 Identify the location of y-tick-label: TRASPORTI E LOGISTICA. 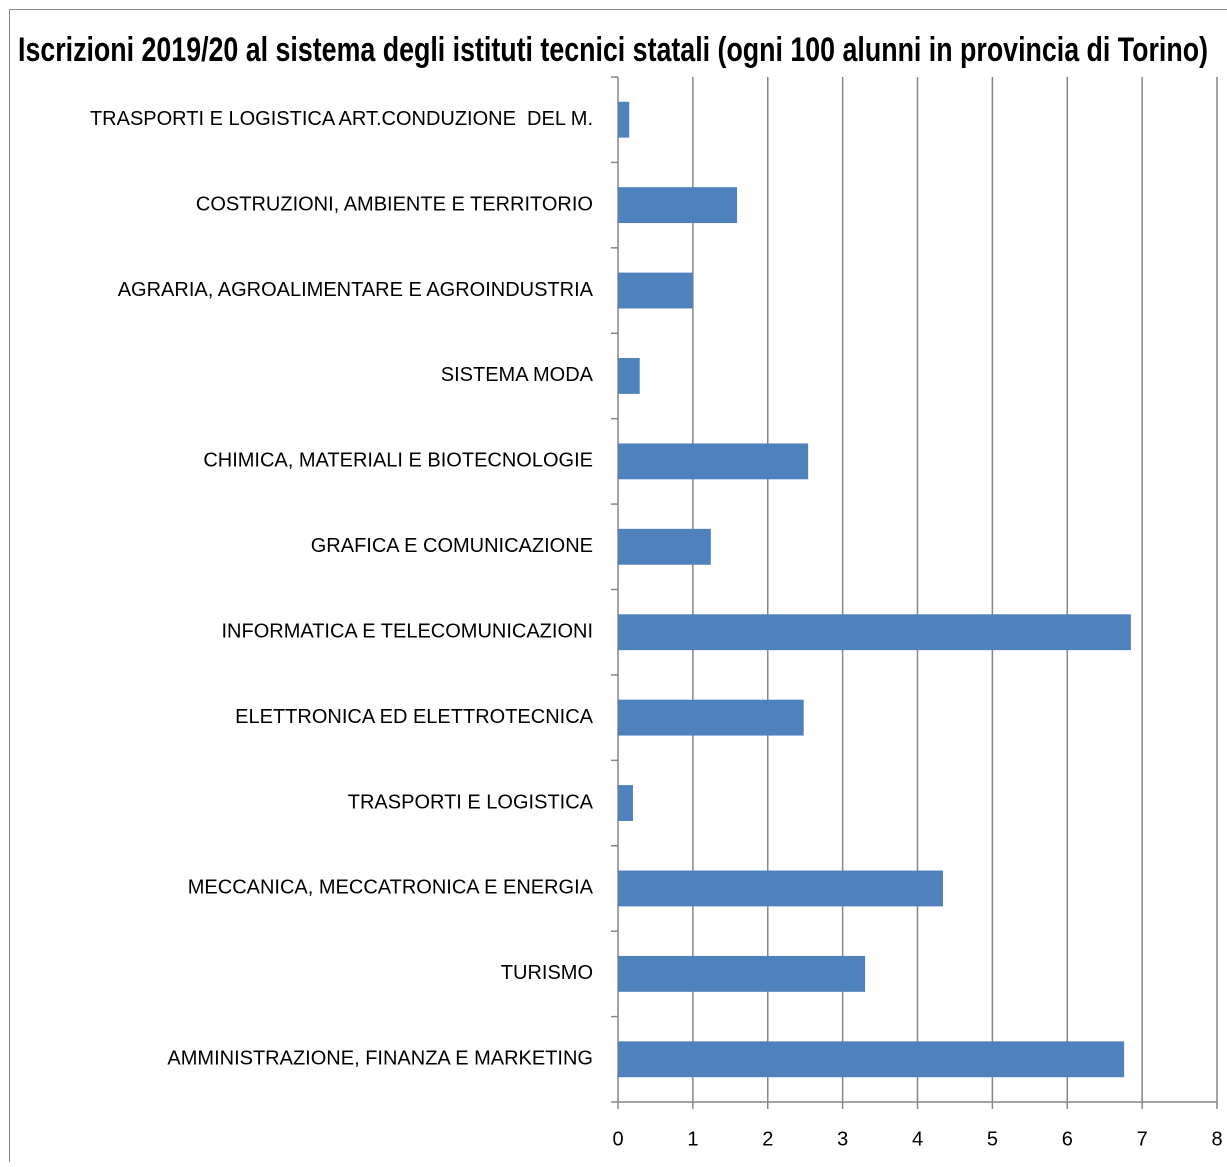
(471, 802).